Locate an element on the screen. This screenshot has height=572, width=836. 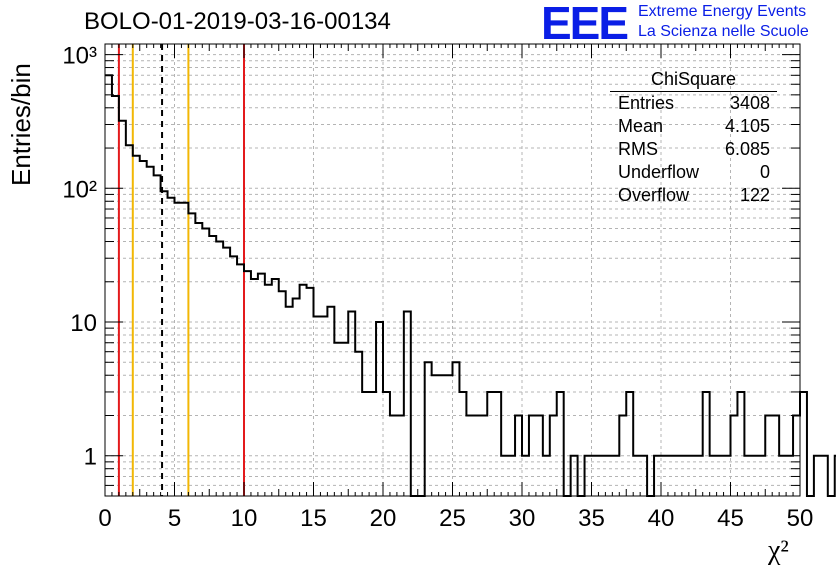
x-tick-label: 5 is located at coordinates (174, 518).